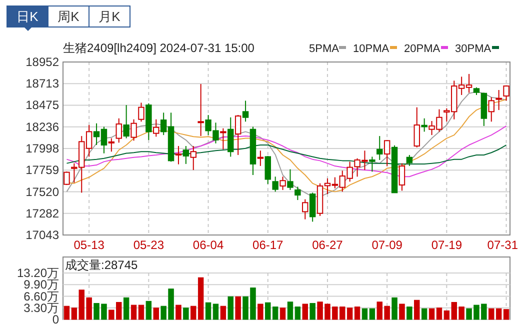 This screenshot has width=519, height=326. Describe the element at coordinates (43, 127) in the screenshot. I see `y-tick-label: 18236` at that location.